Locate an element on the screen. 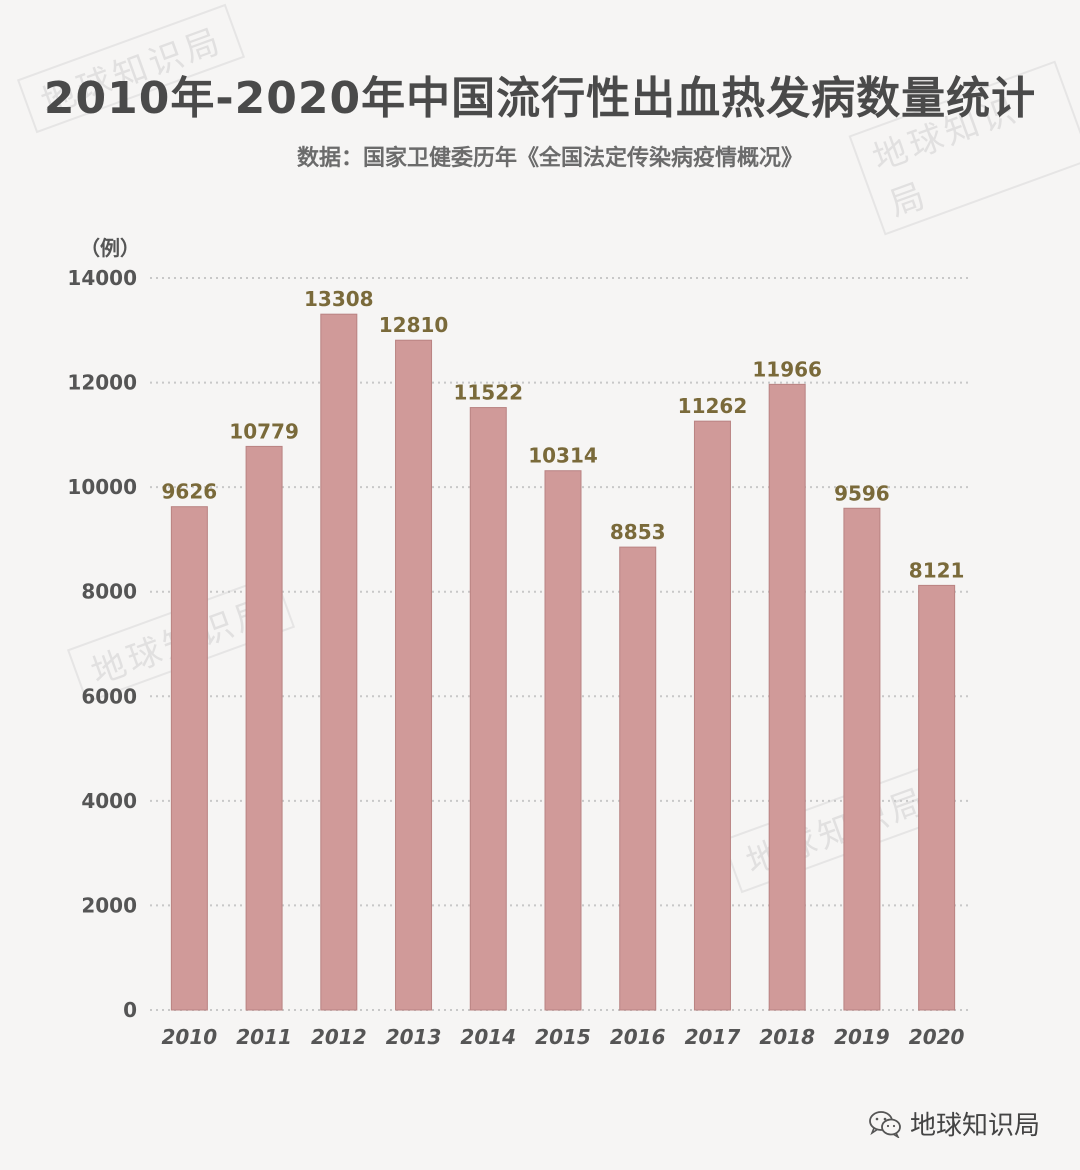 Image resolution: width=1080 pixels, height=1170 pixels. x-tick-label: 2017 is located at coordinates (713, 1037).